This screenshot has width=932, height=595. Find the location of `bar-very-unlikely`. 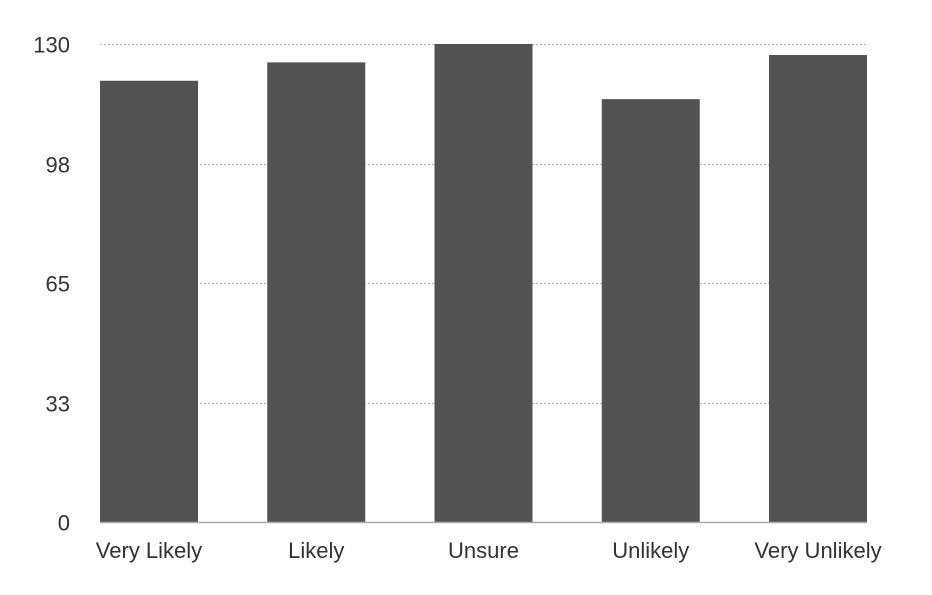

bar-very-unlikely is located at coordinates (818, 289).